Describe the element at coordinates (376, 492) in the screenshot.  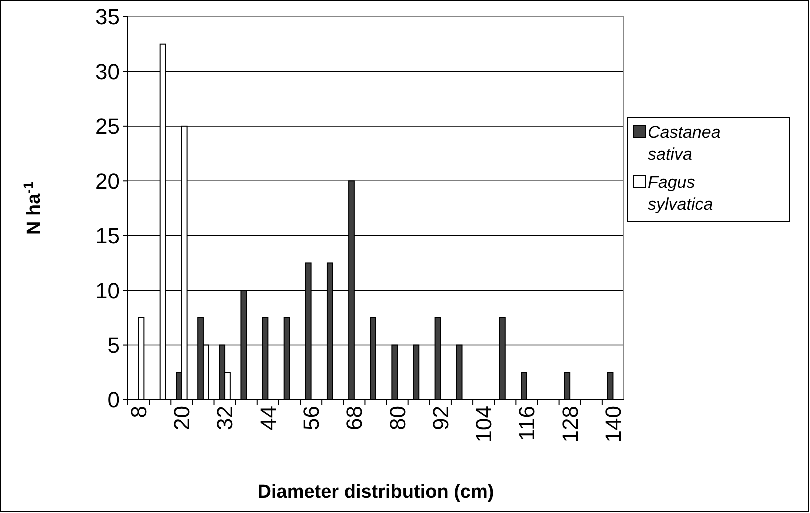
I see `x-axis-title: Diameter distribution (cm)` at that location.